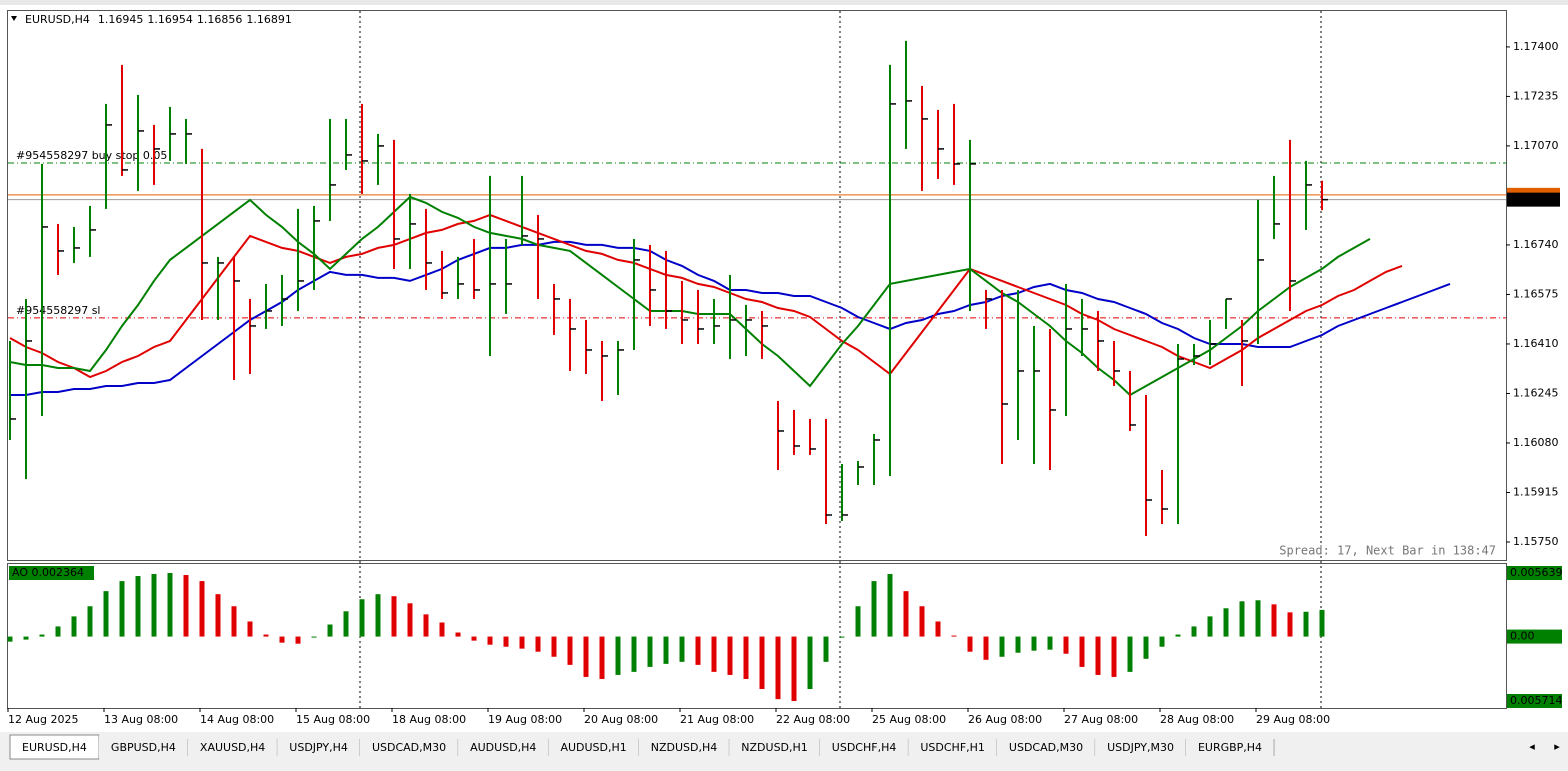 The height and width of the screenshot is (771, 1568). I want to click on y-tick-label: 1.16410, so click(1536, 343).